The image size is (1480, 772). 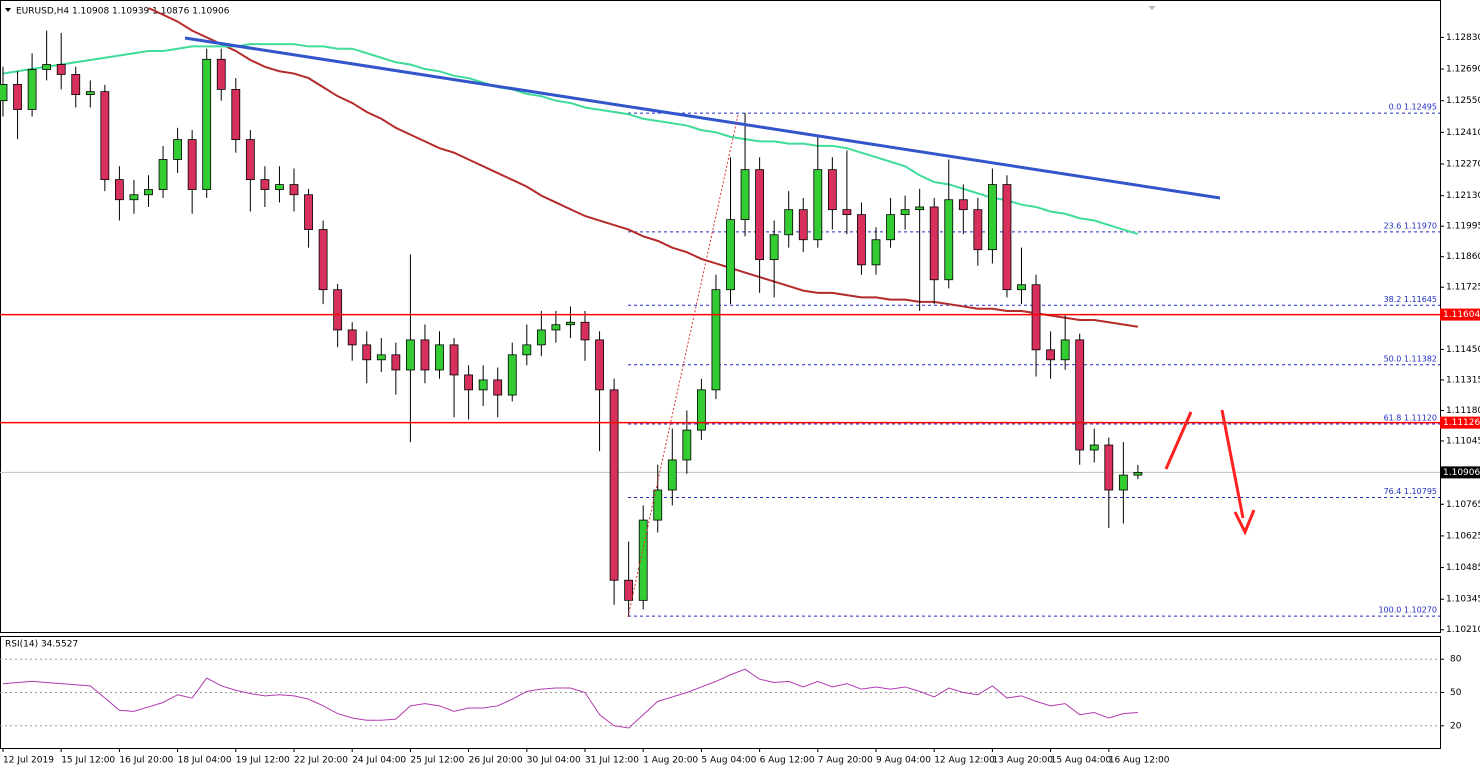 What do you see at coordinates (1139, 761) in the screenshot?
I see `x-tick-label: 16 Aug 12:00` at bounding box center [1139, 761].